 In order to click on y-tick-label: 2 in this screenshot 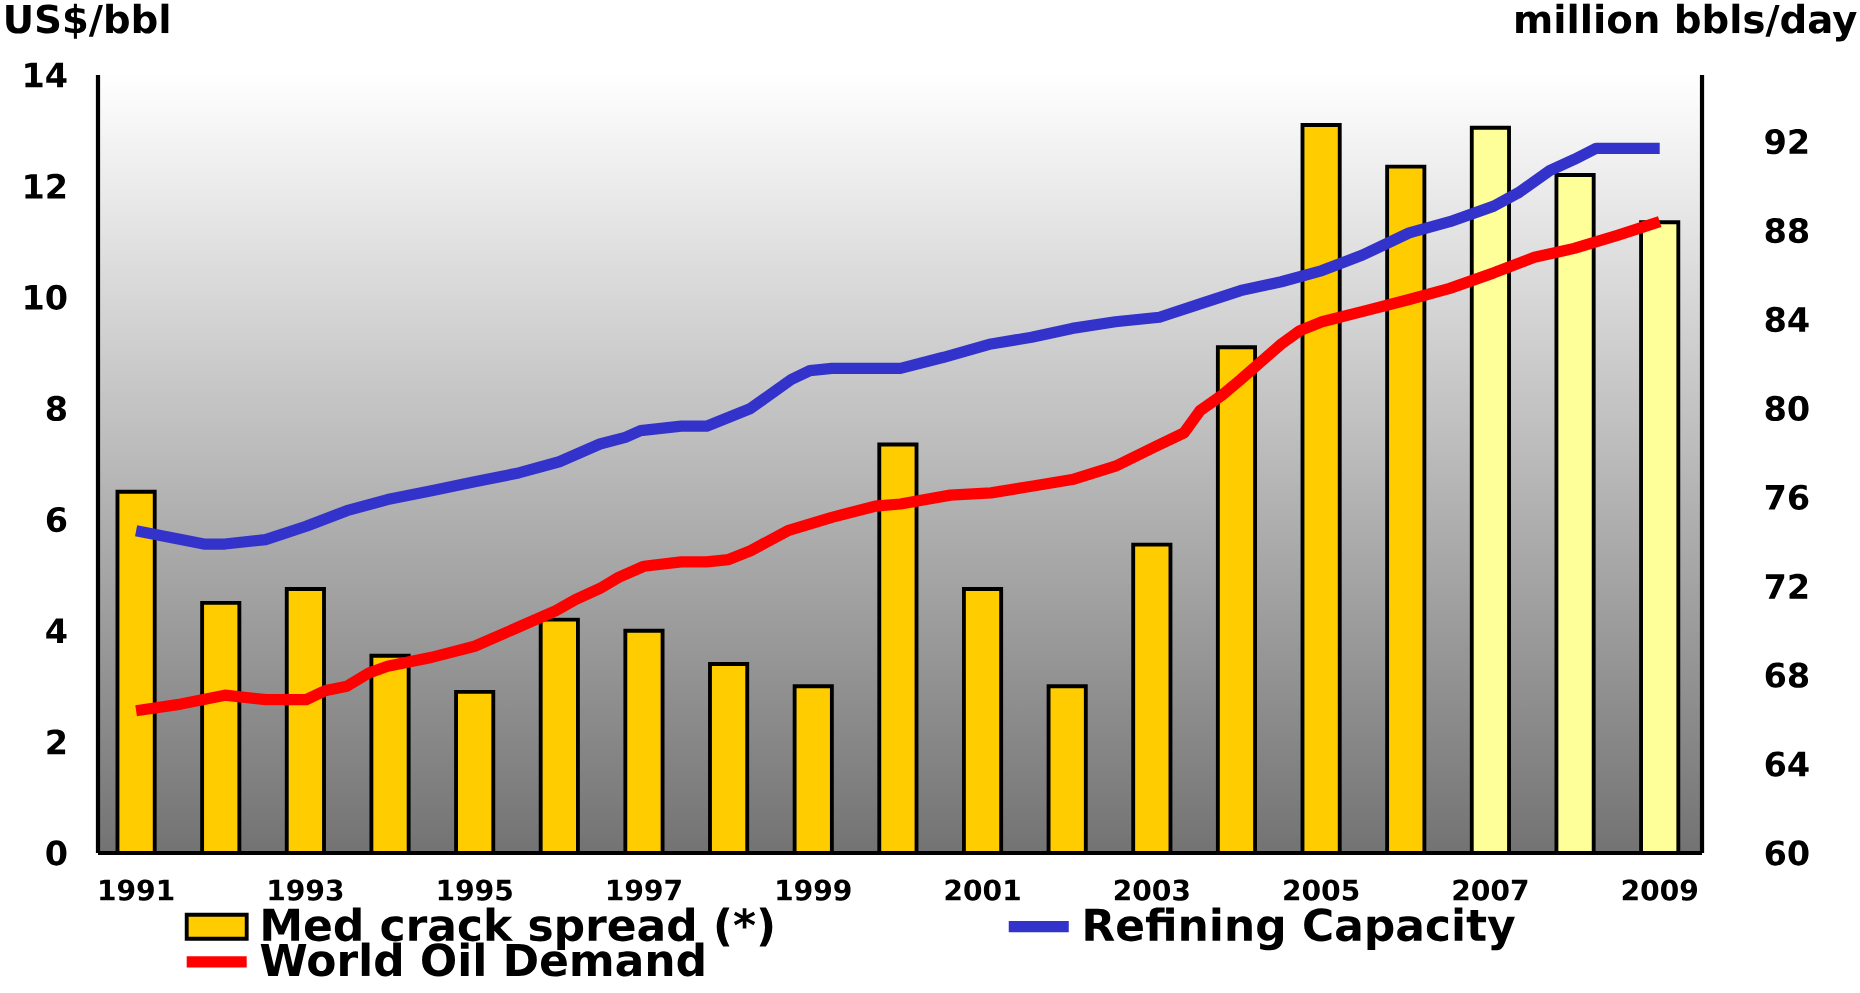, I will do `click(56, 742)`.